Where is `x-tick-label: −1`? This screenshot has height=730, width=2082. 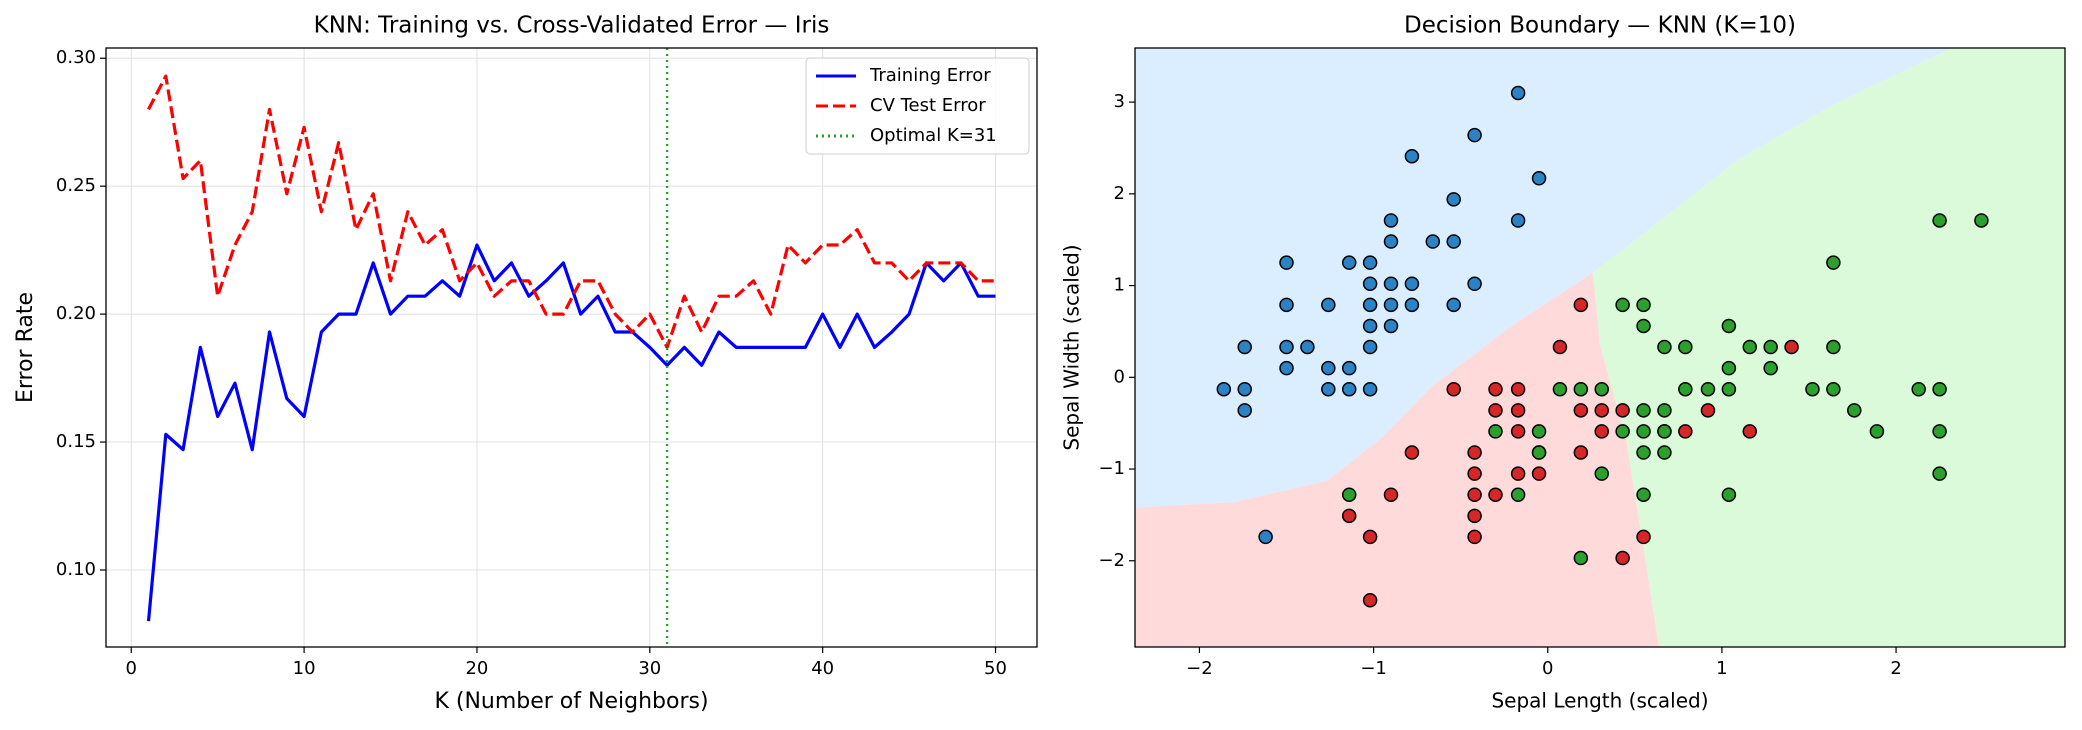
x-tick-label: −1 is located at coordinates (1373, 668).